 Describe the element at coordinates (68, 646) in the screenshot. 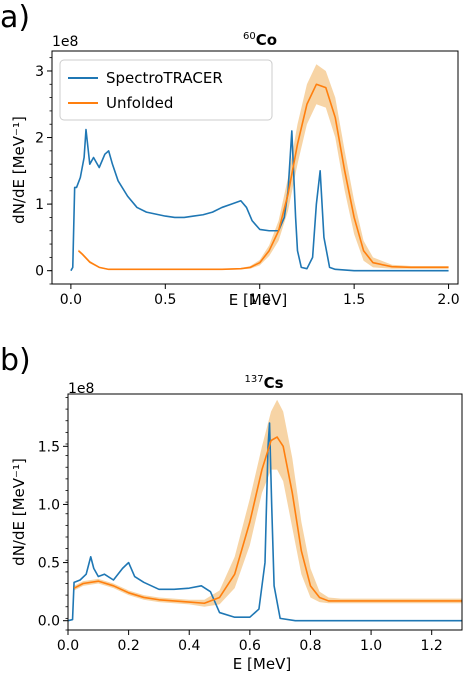

I see `panel-b-xtick-label: 0.0` at that location.